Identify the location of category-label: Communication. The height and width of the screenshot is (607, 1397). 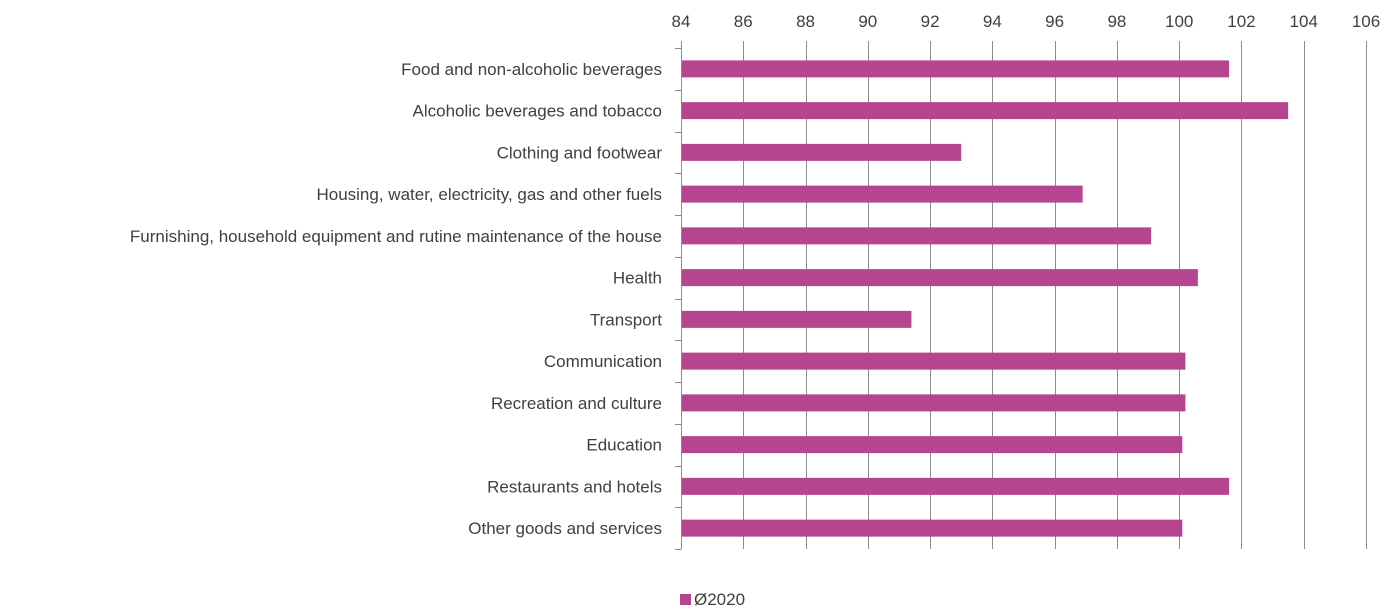
(603, 361).